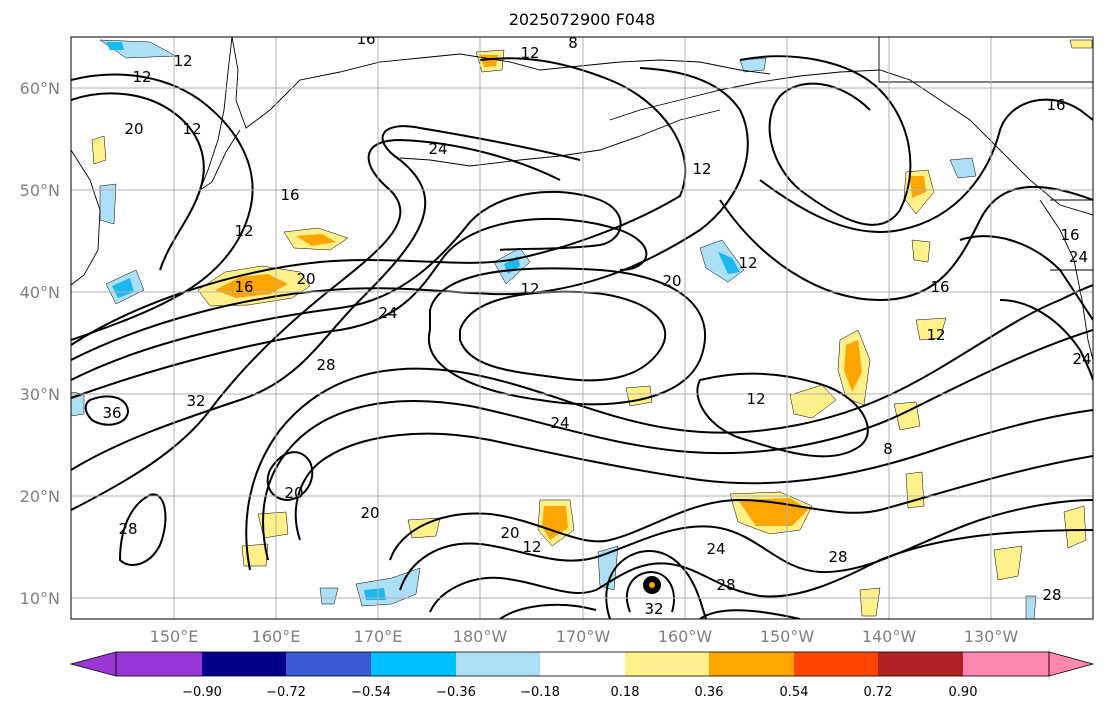 The width and height of the screenshot is (1105, 712). I want to click on colorbar-frame, so click(582, 664).